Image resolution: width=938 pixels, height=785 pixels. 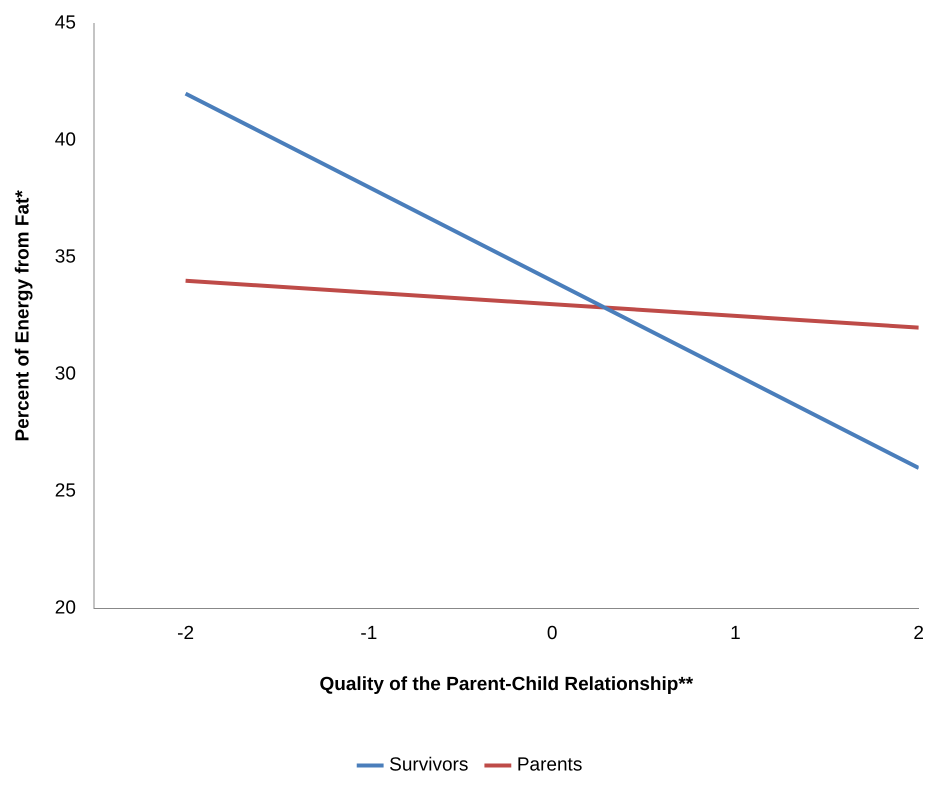 What do you see at coordinates (65, 23) in the screenshot?
I see `y-tick-label: 45` at bounding box center [65, 23].